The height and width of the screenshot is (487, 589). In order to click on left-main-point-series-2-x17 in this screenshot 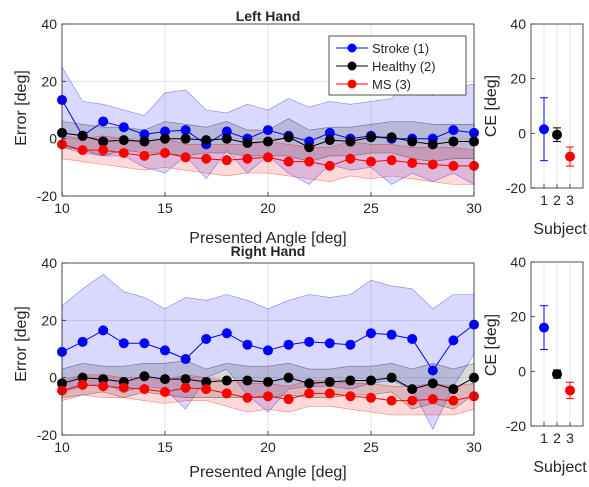, I will do `click(206, 158)`.